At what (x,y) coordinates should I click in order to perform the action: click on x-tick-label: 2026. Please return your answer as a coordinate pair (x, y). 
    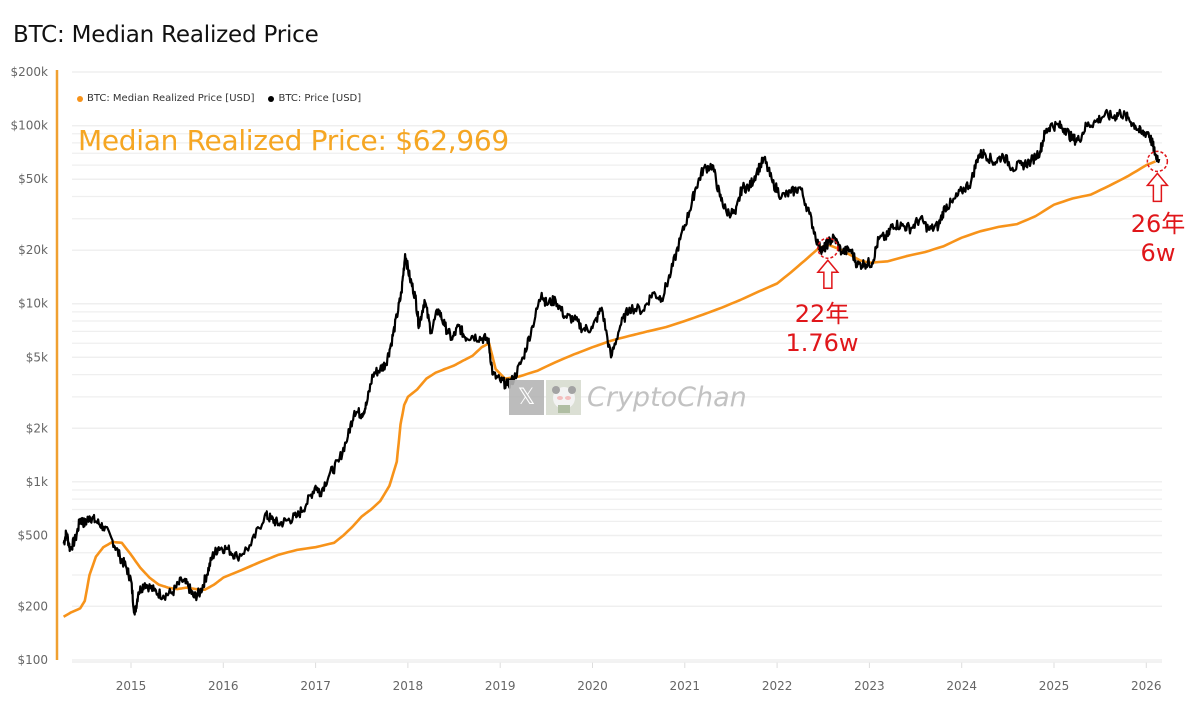
    Looking at the image, I should click on (1146, 686).